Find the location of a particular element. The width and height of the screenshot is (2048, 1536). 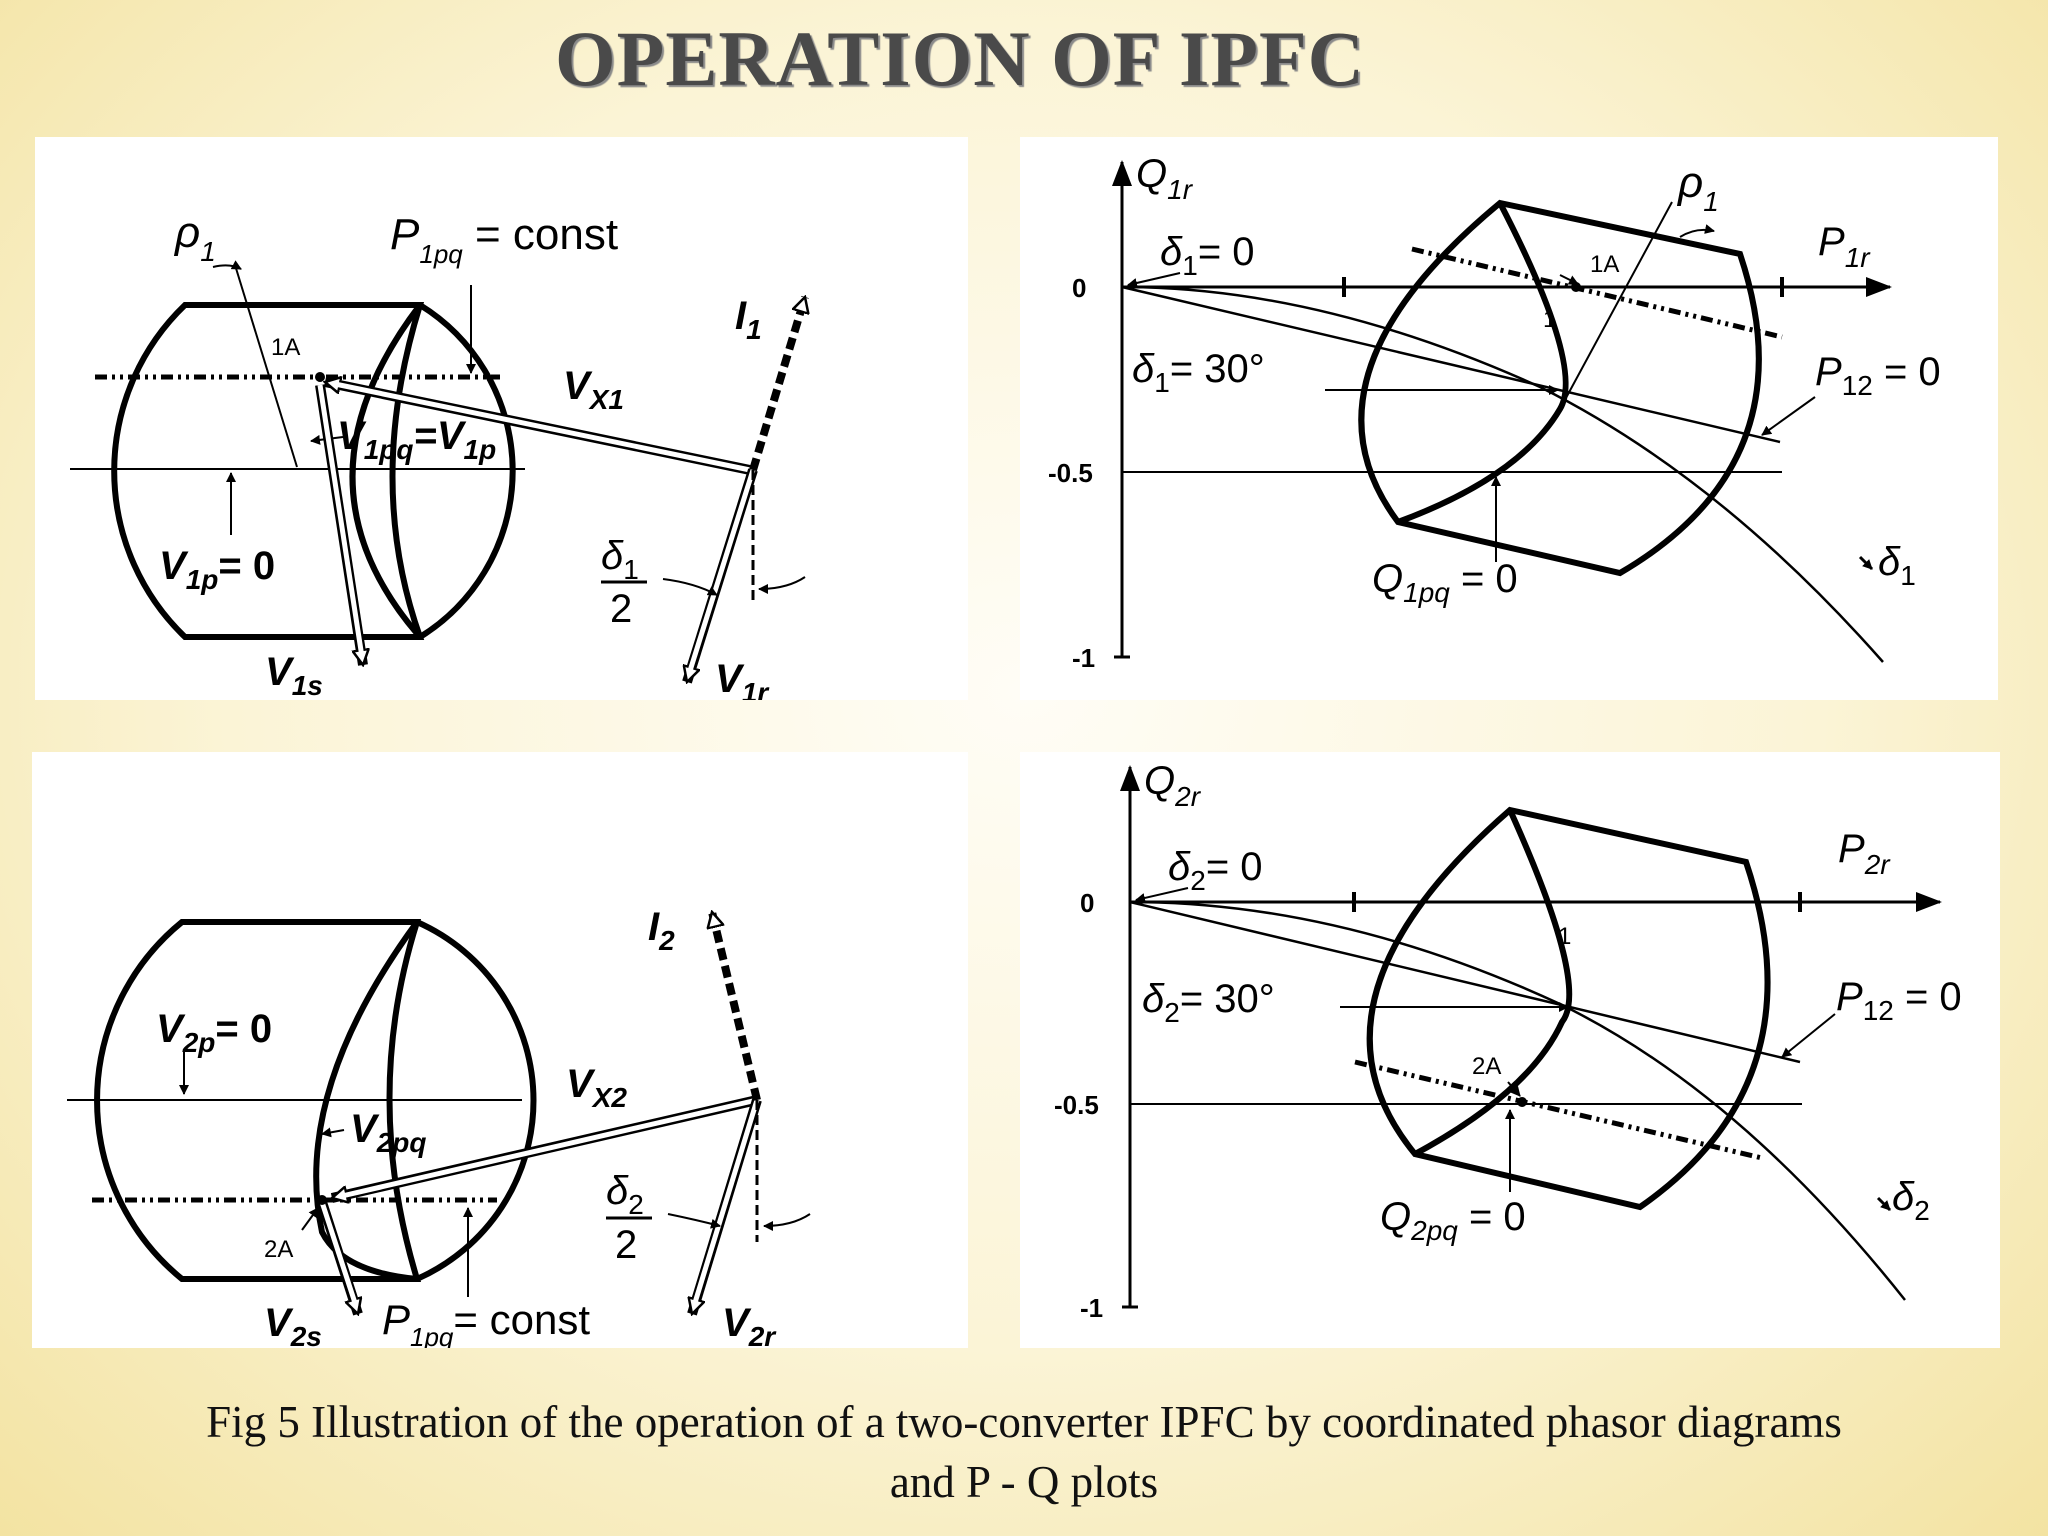

q1r-axis-label: Q1r is located at coordinates (1165, 178).